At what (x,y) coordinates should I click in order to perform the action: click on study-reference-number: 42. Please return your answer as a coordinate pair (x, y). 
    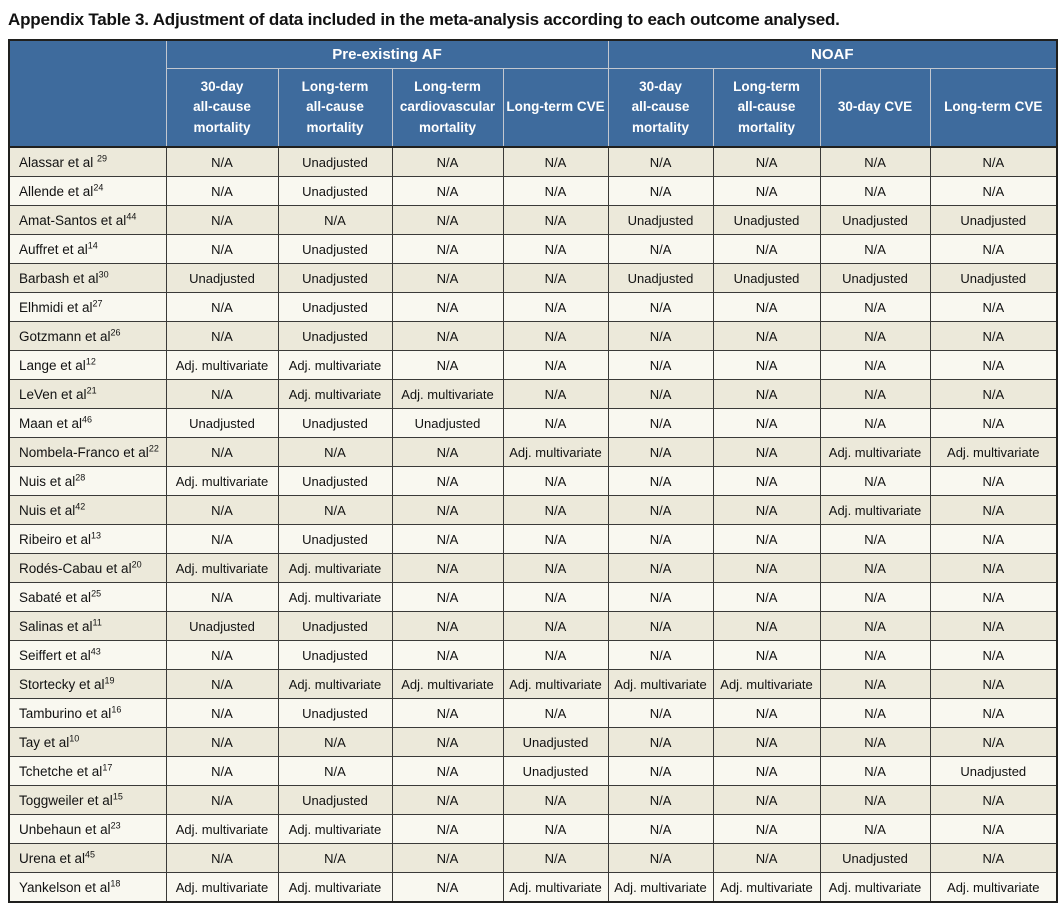
    Looking at the image, I should click on (80, 506).